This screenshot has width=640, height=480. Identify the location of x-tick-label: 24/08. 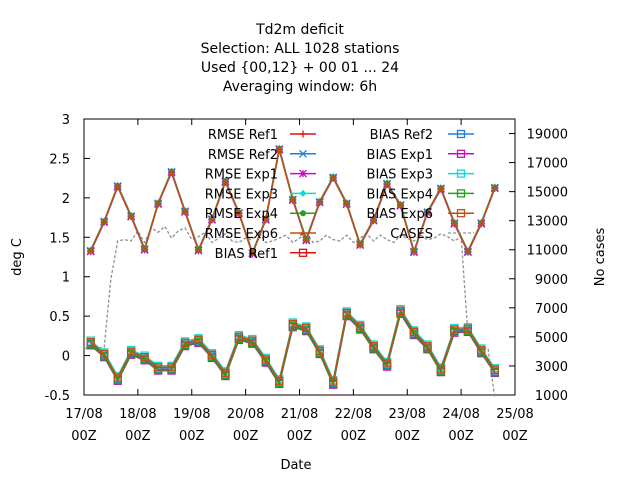
(460, 414).